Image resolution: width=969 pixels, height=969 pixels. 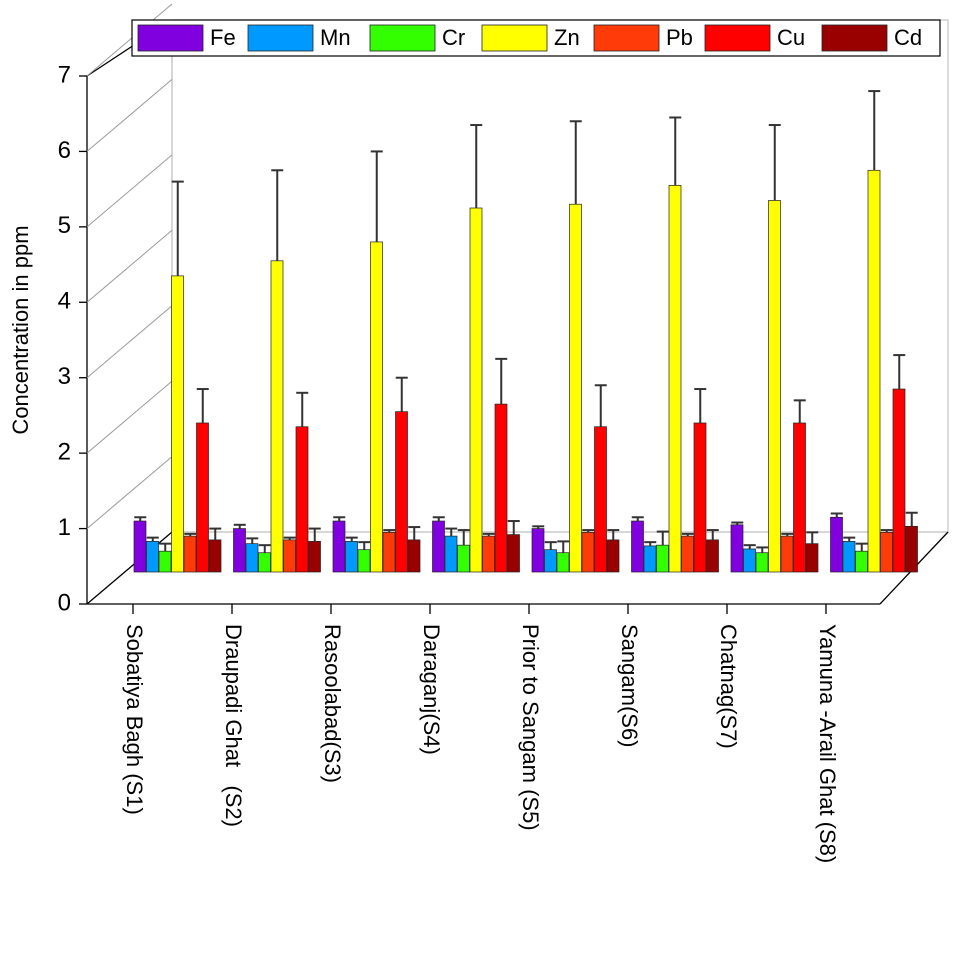 What do you see at coordinates (233, 725) in the screenshot?
I see `category-label: Draupadi Ghat (S2)` at bounding box center [233, 725].